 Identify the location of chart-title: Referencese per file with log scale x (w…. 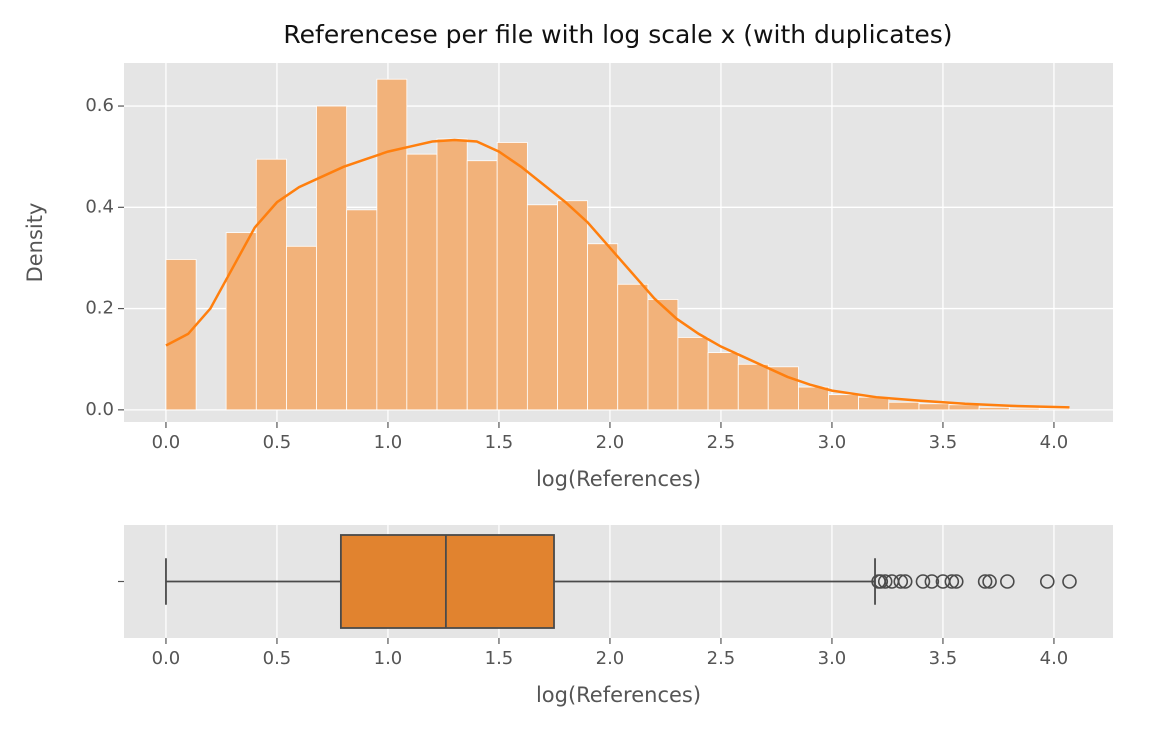
(617, 34).